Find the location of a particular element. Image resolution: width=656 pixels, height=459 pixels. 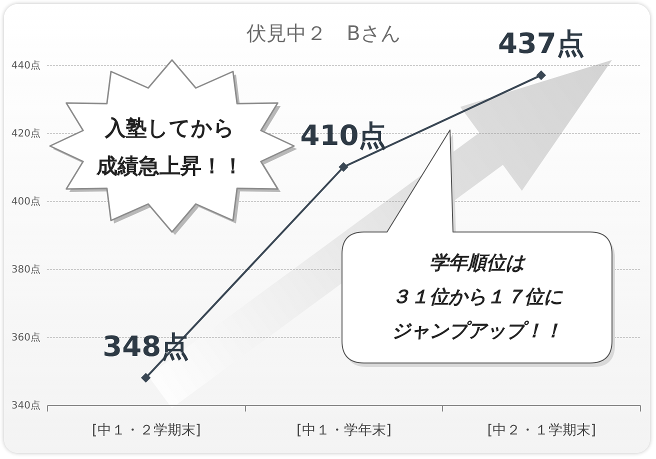

y-tick-label: 440点 is located at coordinates (25, 66).